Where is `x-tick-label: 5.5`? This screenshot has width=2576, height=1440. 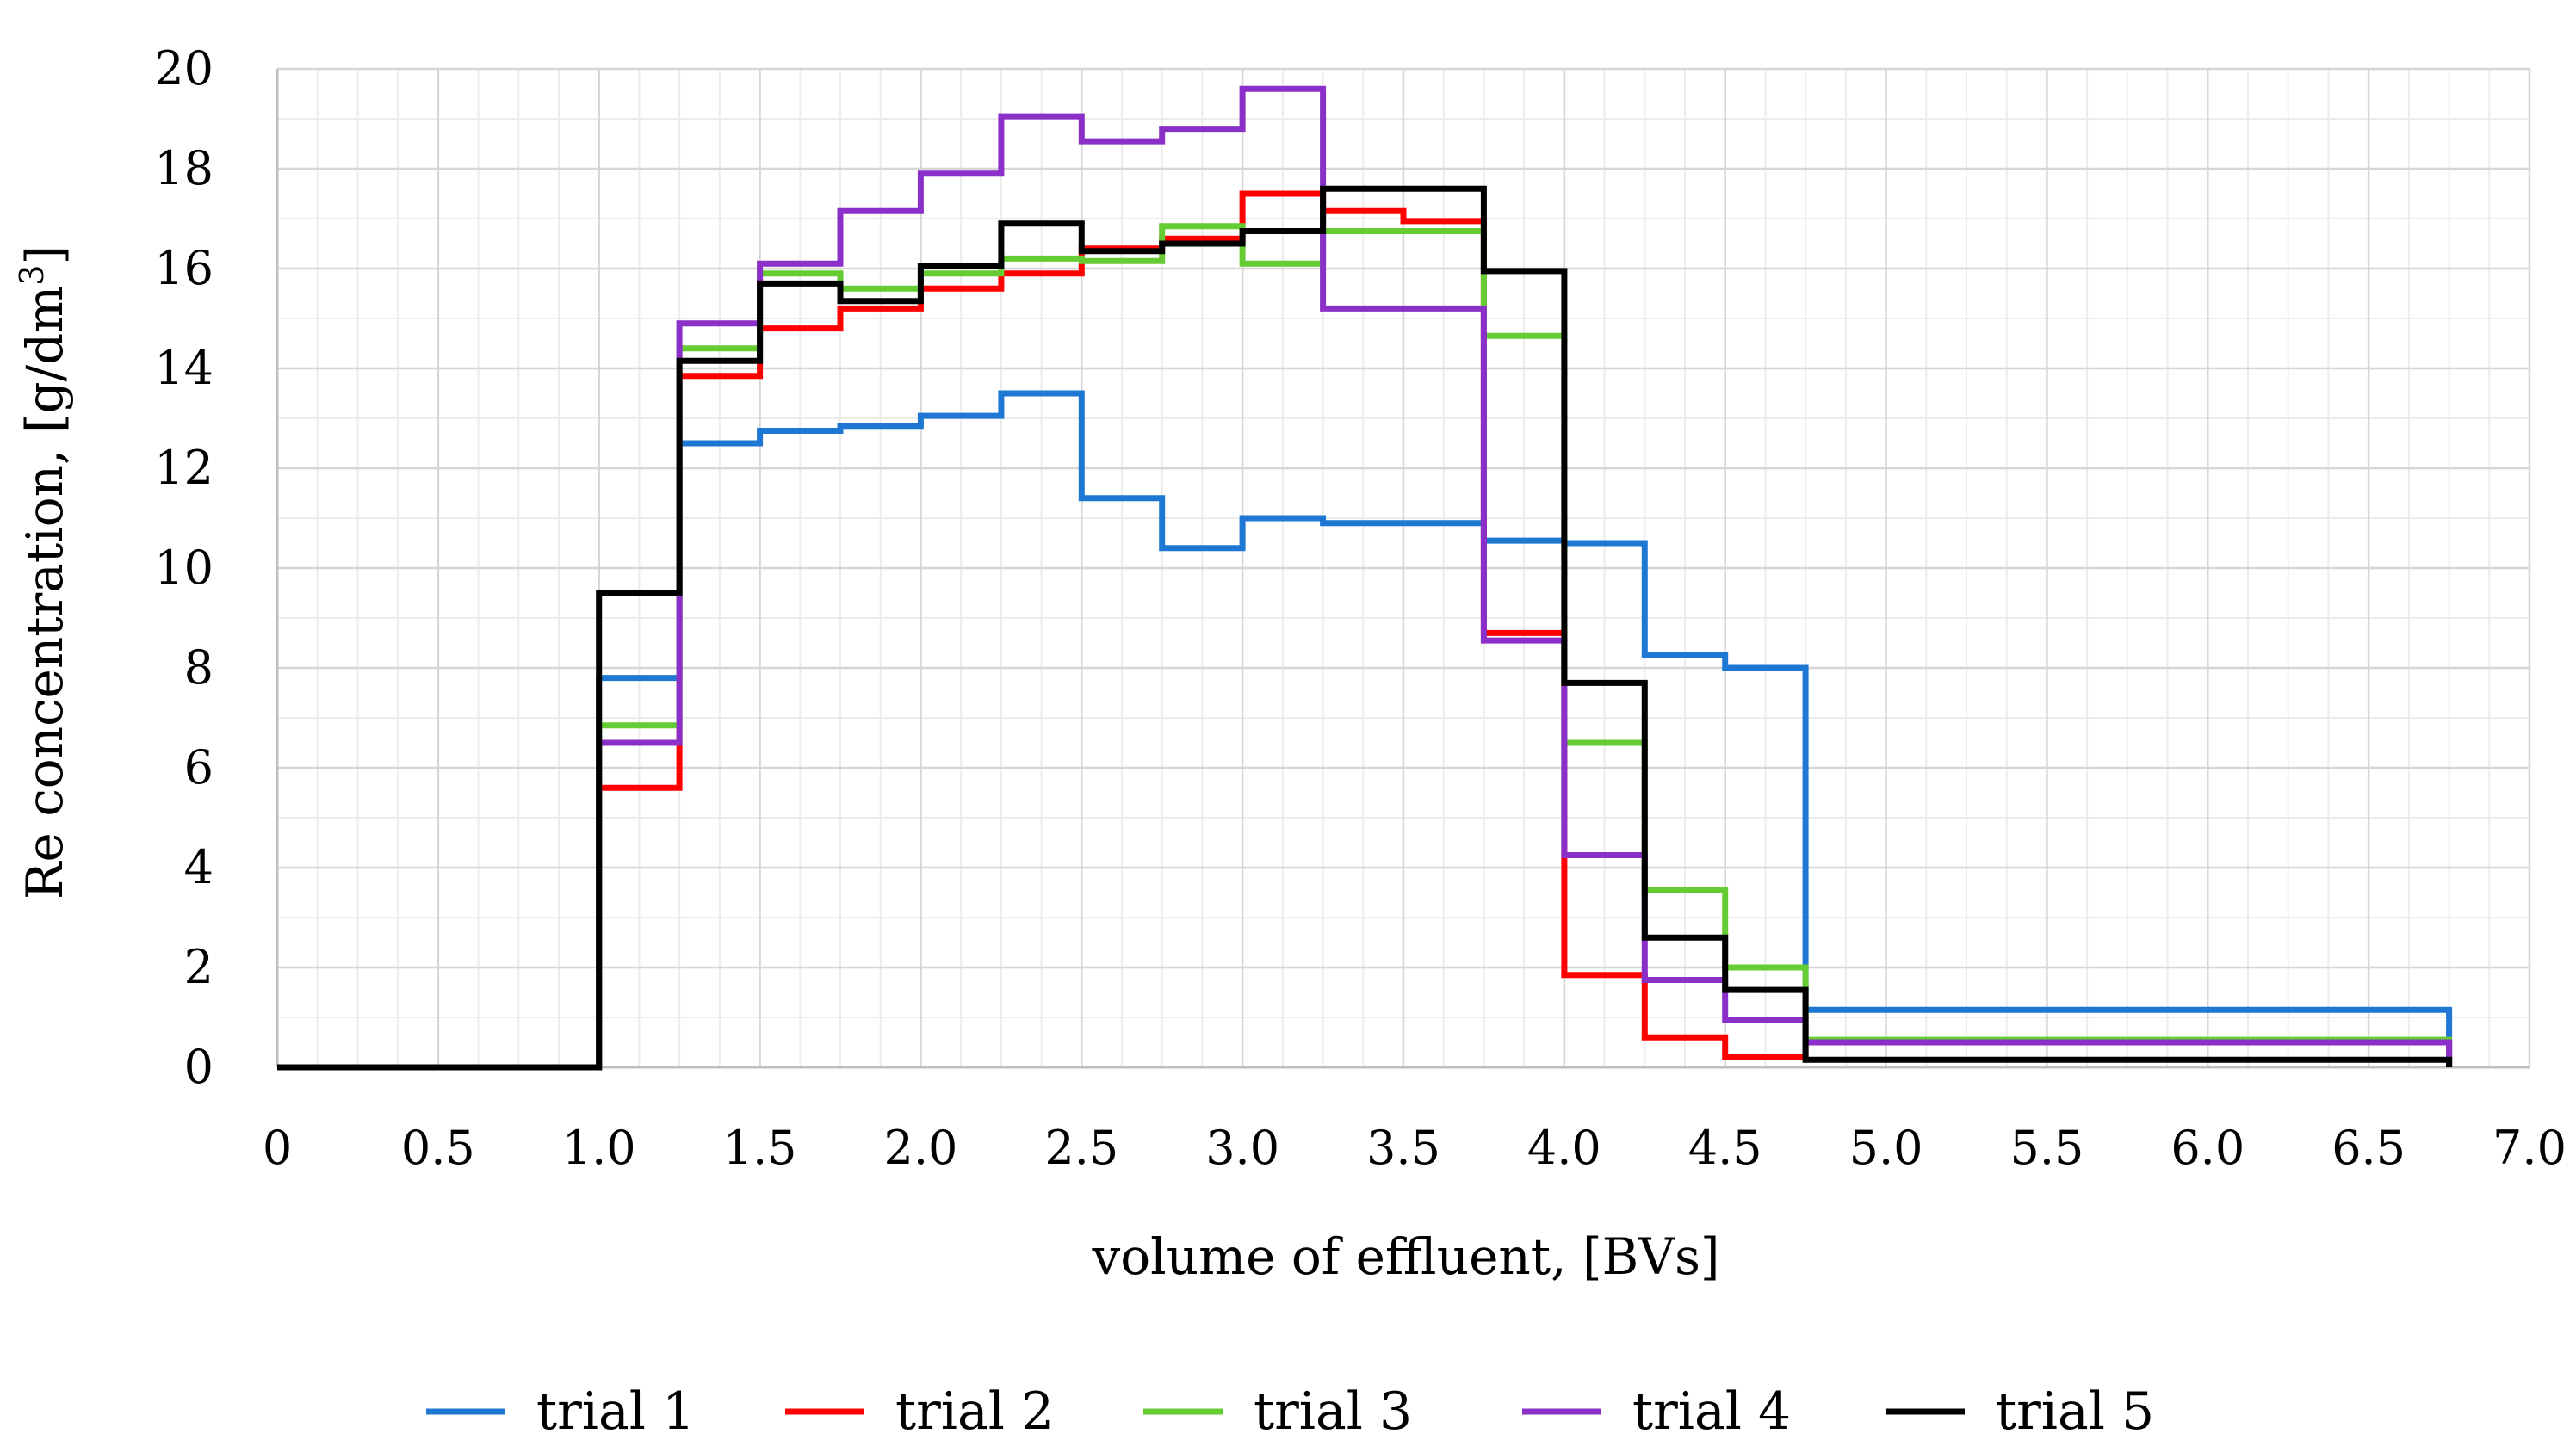 x-tick-label: 5.5 is located at coordinates (2047, 1148).